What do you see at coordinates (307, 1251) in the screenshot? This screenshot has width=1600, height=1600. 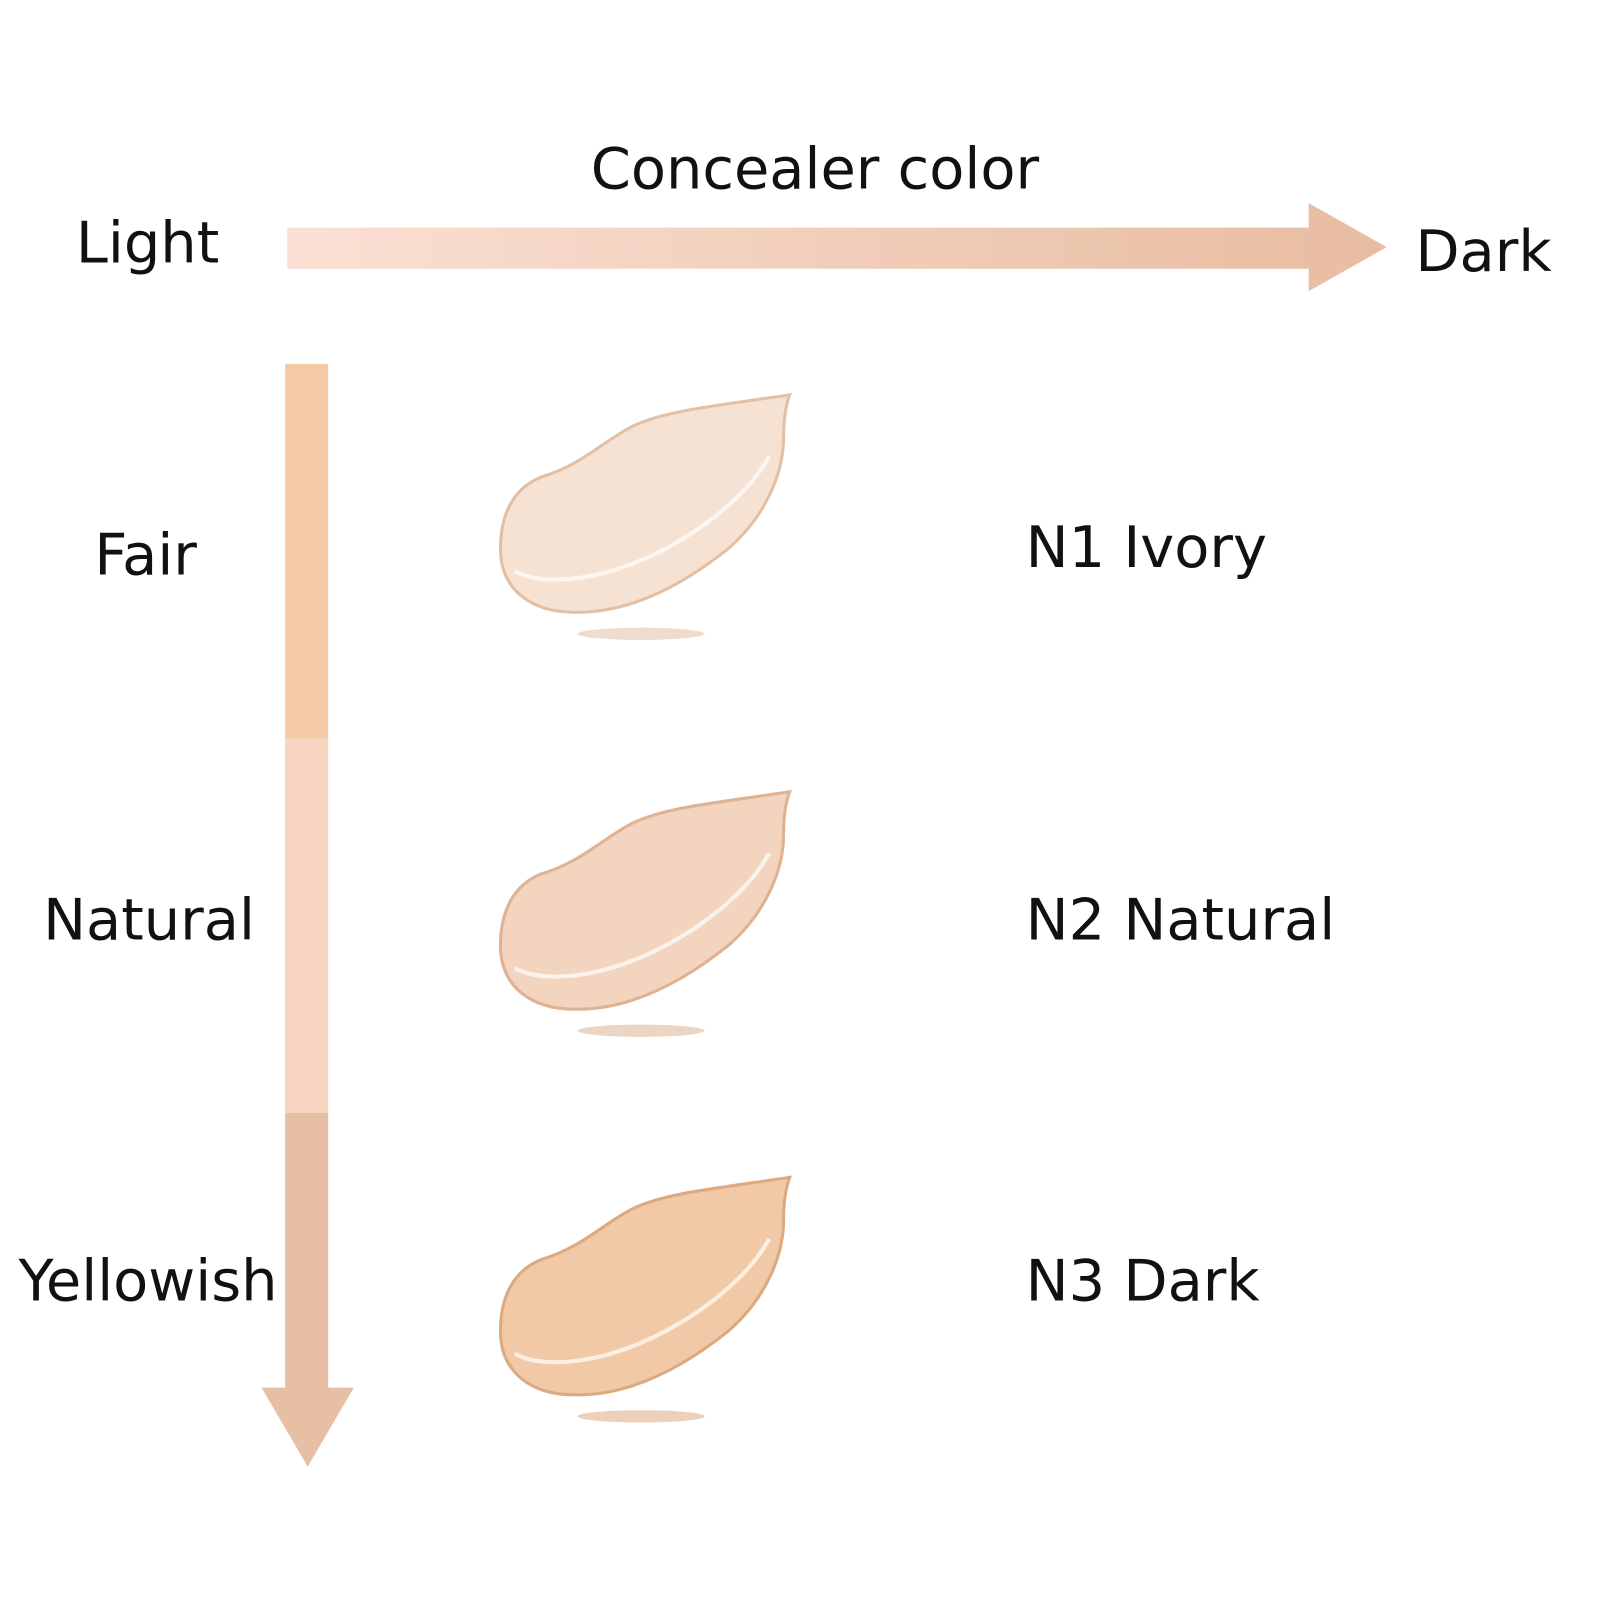 I see `vertical-bar-yellowish` at bounding box center [307, 1251].